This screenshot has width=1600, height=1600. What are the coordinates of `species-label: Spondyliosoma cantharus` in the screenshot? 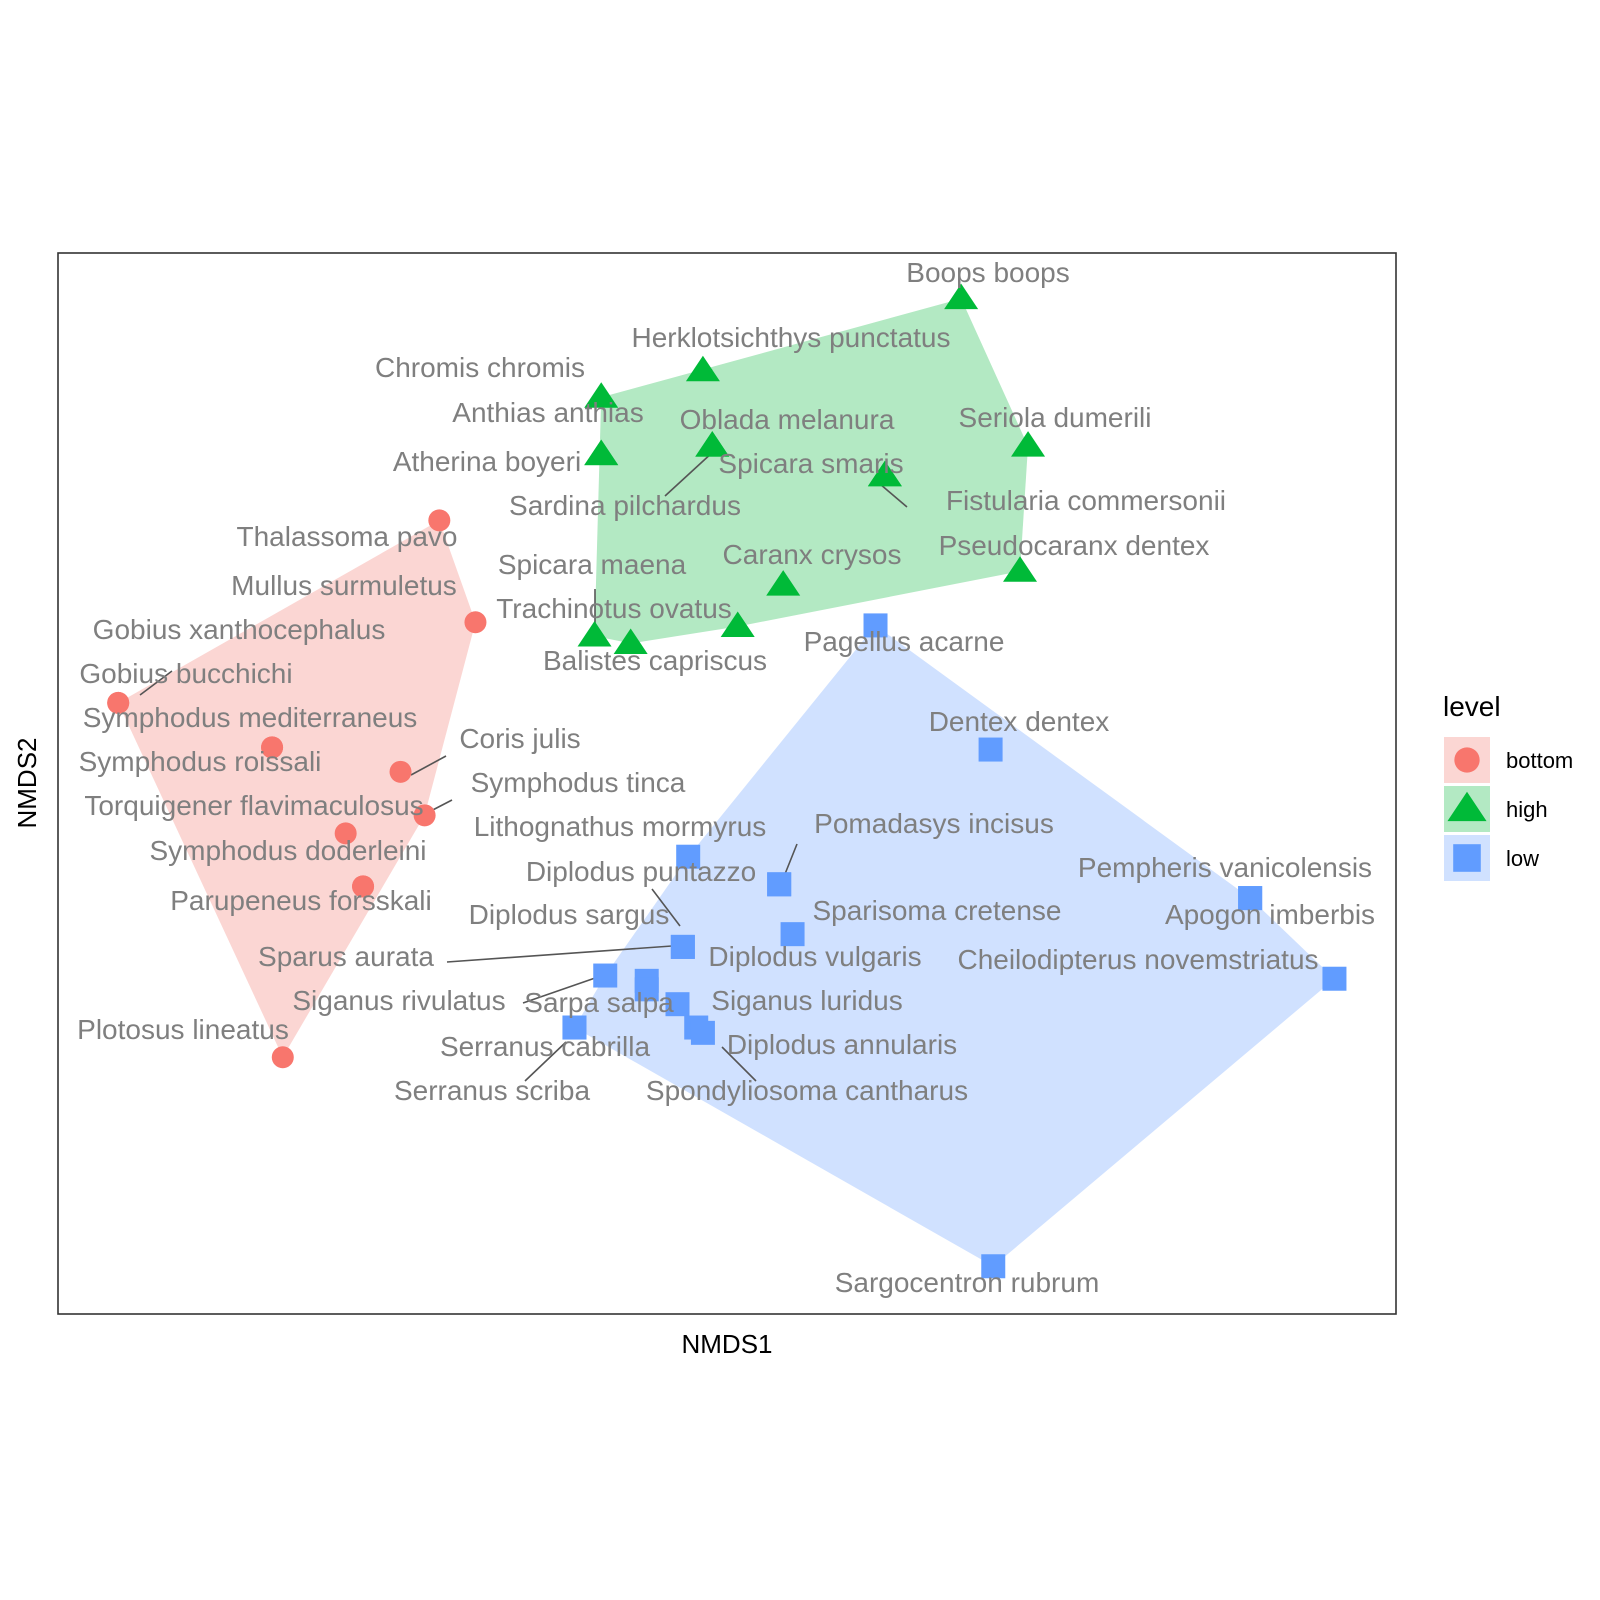 It's located at (807, 1090).